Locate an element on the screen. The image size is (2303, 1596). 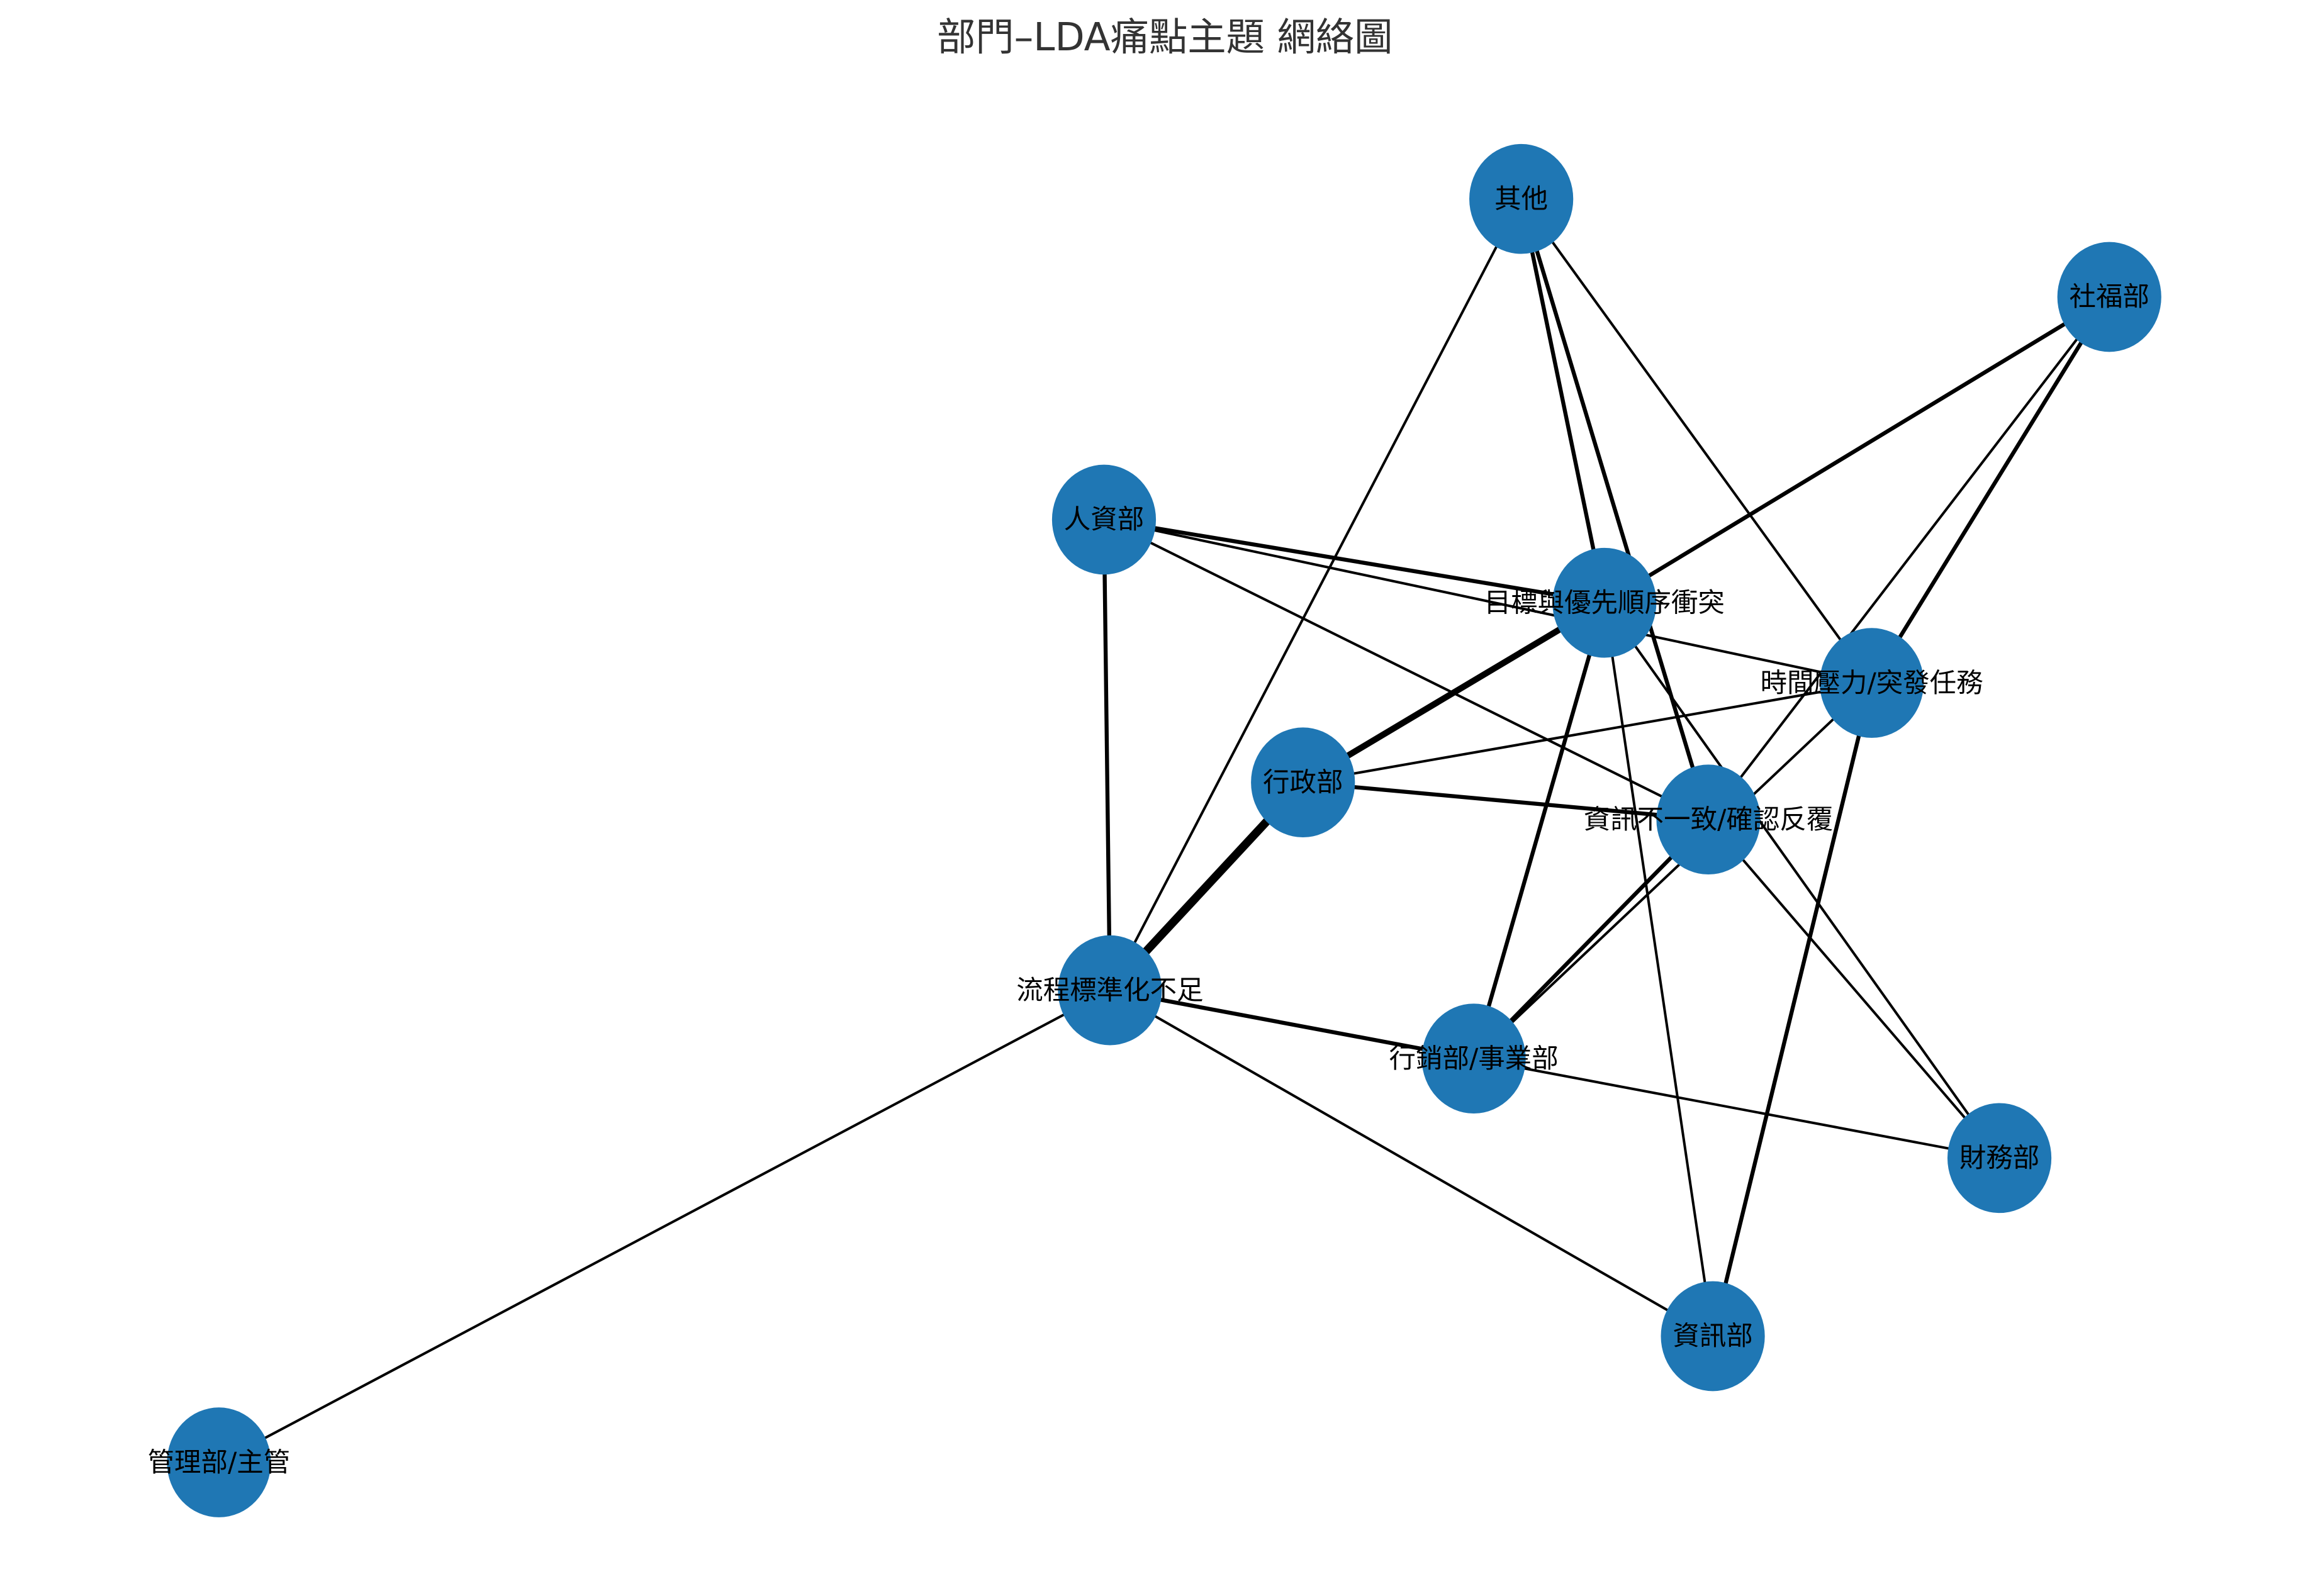
graph-node: 目標與優先順序衝突 is located at coordinates (1604, 602).